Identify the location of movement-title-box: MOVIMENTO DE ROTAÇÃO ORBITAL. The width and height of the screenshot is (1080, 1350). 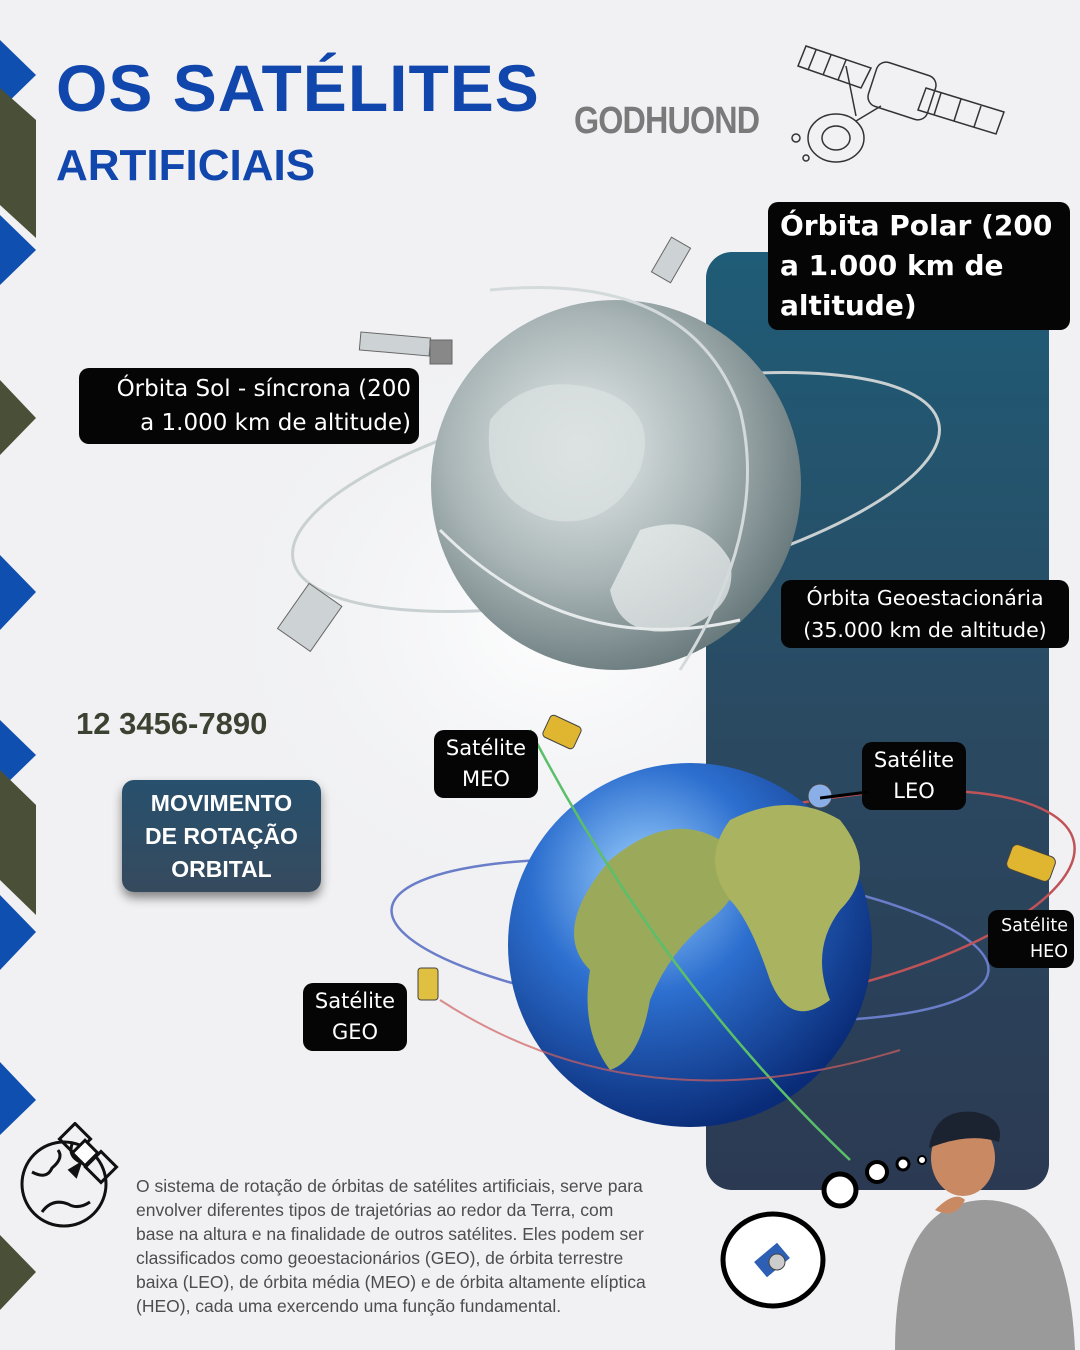
(221, 836).